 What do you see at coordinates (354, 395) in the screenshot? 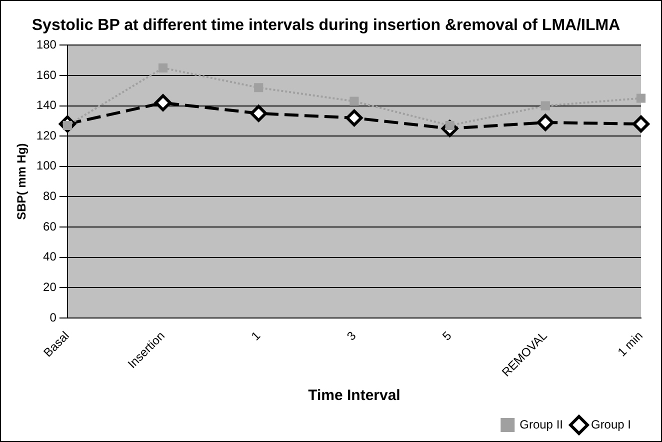
I see `x-axis-title: Time Interval` at bounding box center [354, 395].